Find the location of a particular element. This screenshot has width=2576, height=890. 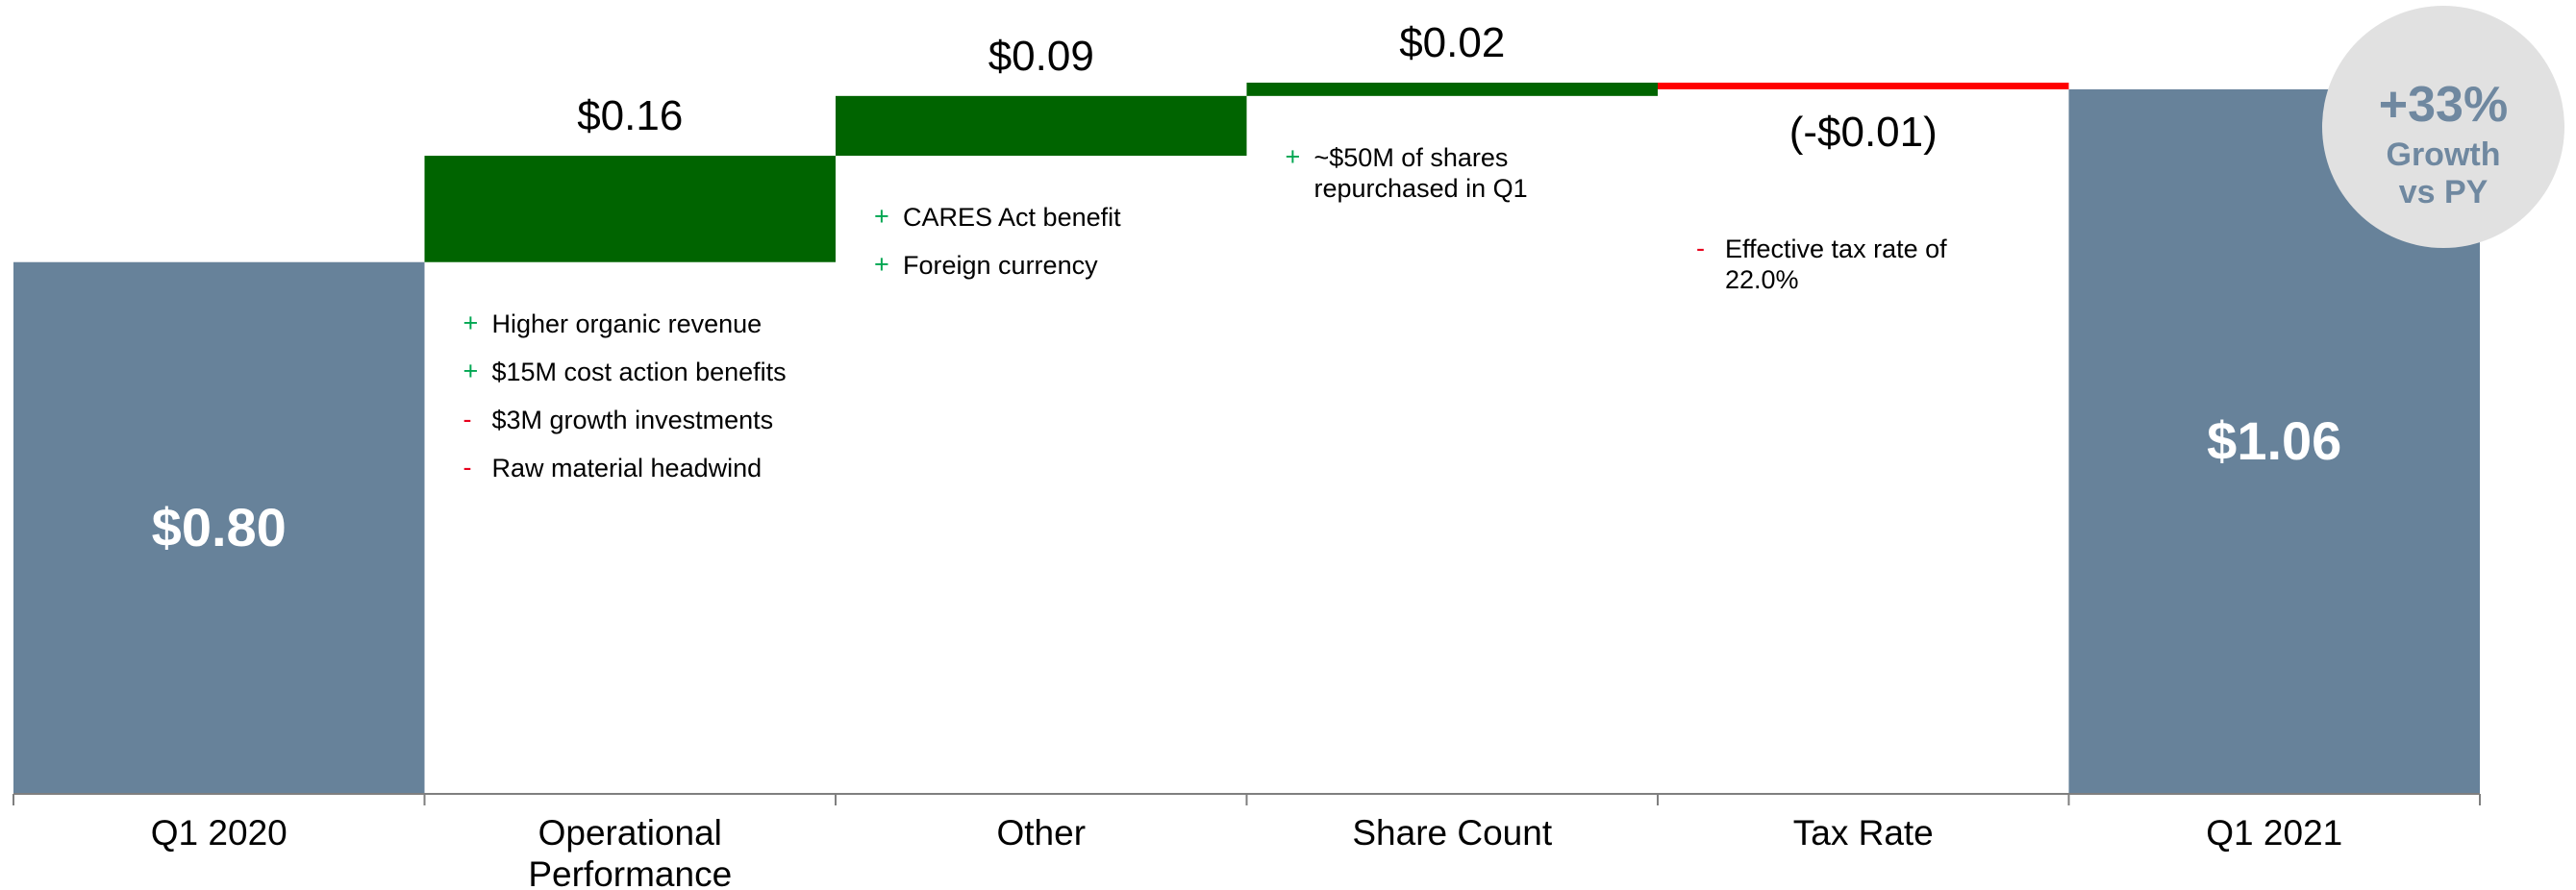

x-tick-label: Q1 2021 is located at coordinates (2274, 833).